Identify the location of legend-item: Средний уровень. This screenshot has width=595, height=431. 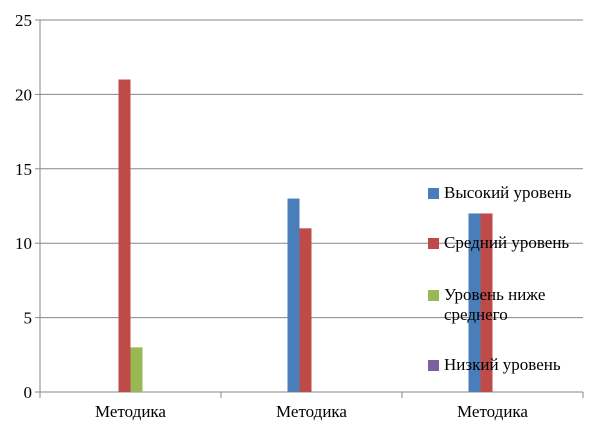
(510, 243).